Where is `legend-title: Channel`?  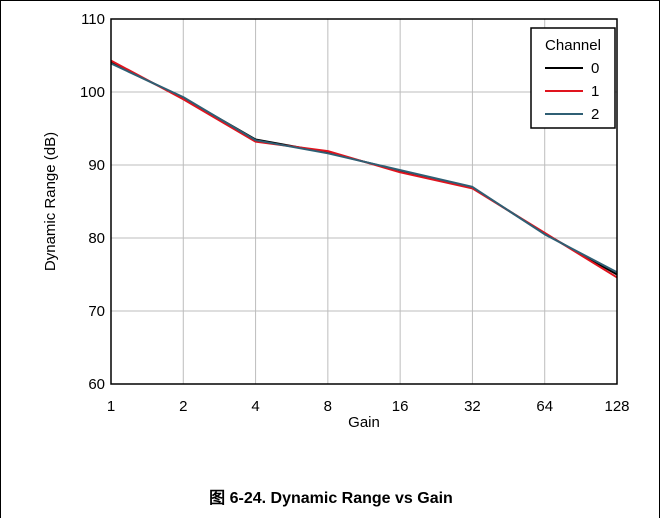 legend-title: Channel is located at coordinates (573, 45).